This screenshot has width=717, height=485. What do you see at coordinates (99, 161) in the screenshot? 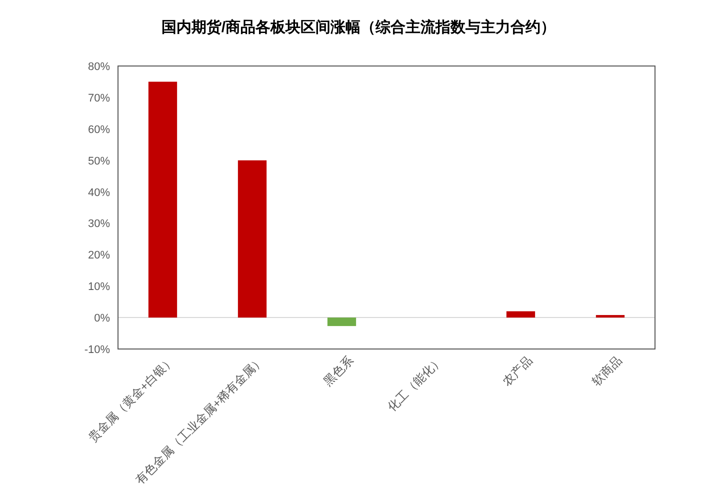
I see `y-tick-label: 50%` at bounding box center [99, 161].